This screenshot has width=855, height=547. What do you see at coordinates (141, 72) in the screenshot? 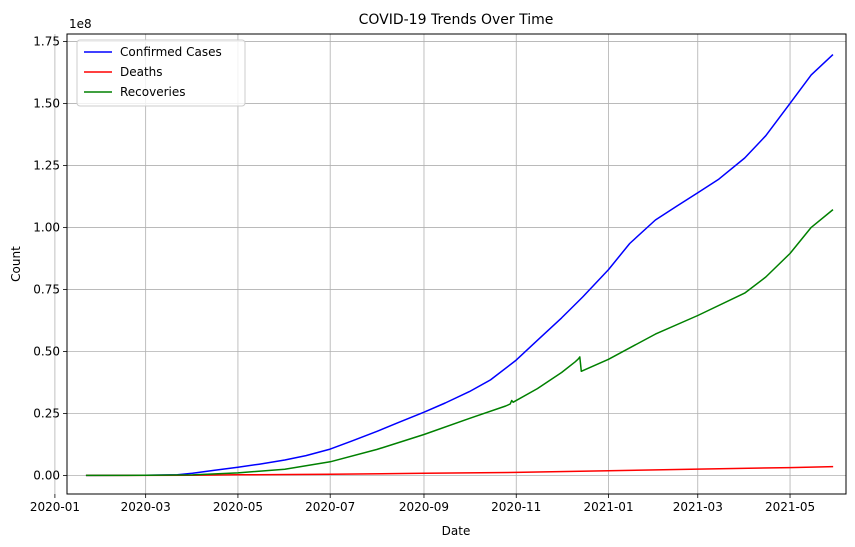
I see `legend-label-deaths: Deaths` at bounding box center [141, 72].